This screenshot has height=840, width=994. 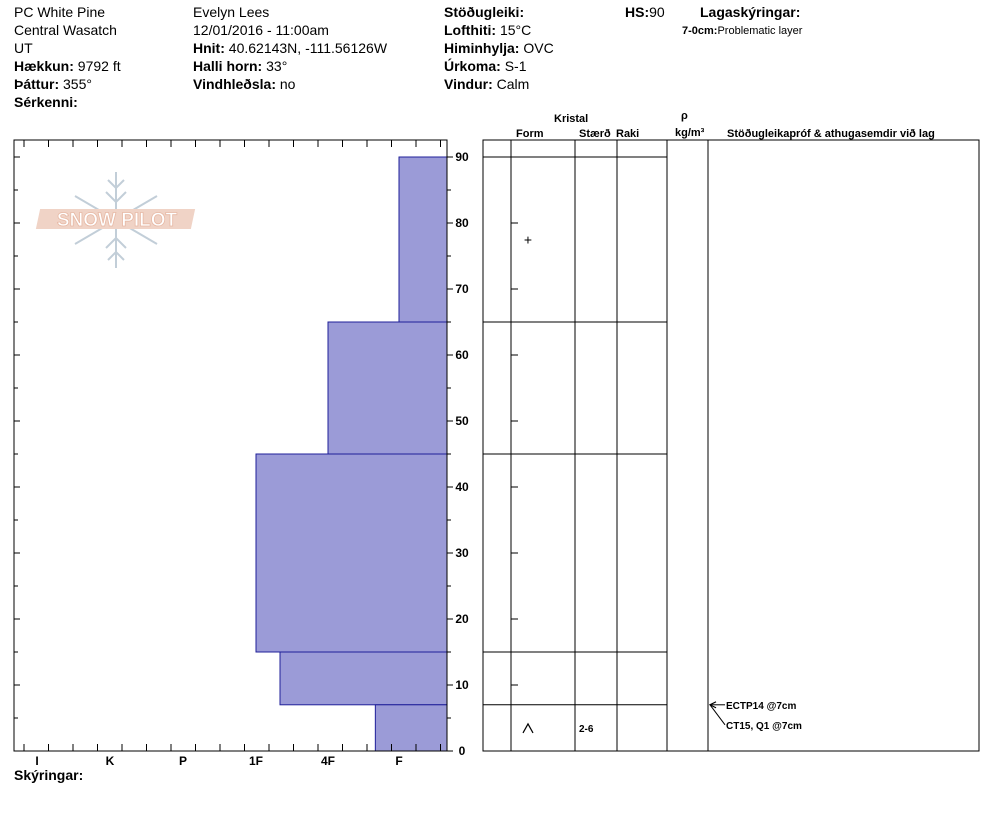 I want to click on legend-desc: Problematic layer, so click(x=760, y=31).